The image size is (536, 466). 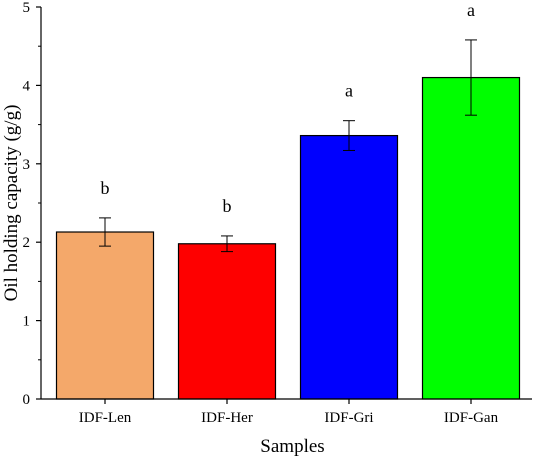 I want to click on x-axis-title: Samples, so click(x=292, y=446).